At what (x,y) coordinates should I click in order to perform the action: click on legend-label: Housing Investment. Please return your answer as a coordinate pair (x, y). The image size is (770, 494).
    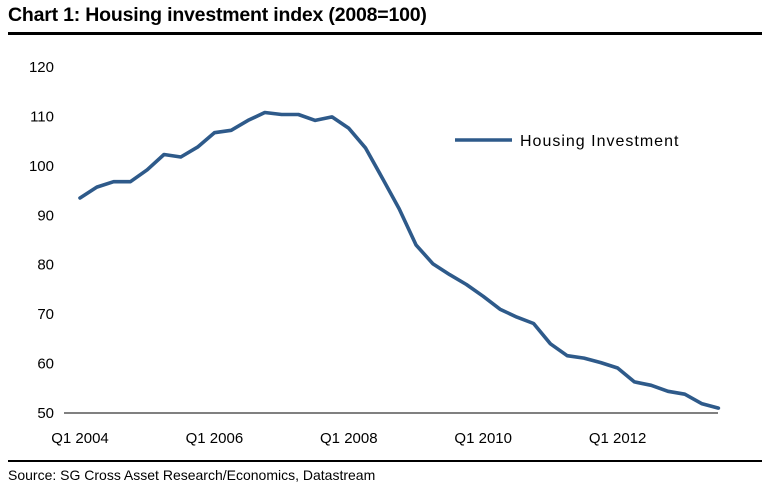
    Looking at the image, I should click on (599, 141).